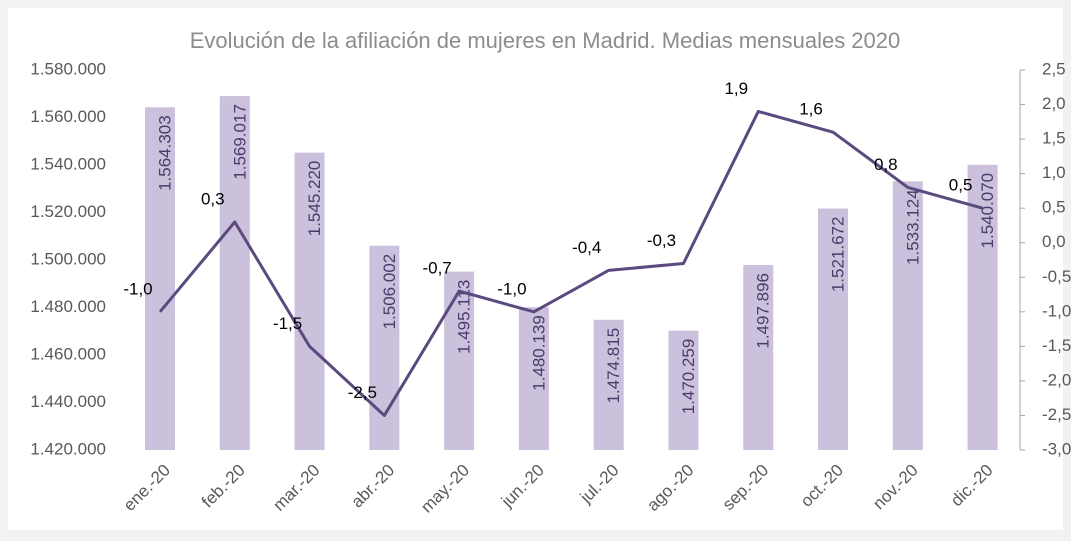 Image resolution: width=1071 pixels, height=541 pixels. What do you see at coordinates (972, 486) in the screenshot?
I see `x-tick-label: dic.-20` at bounding box center [972, 486].